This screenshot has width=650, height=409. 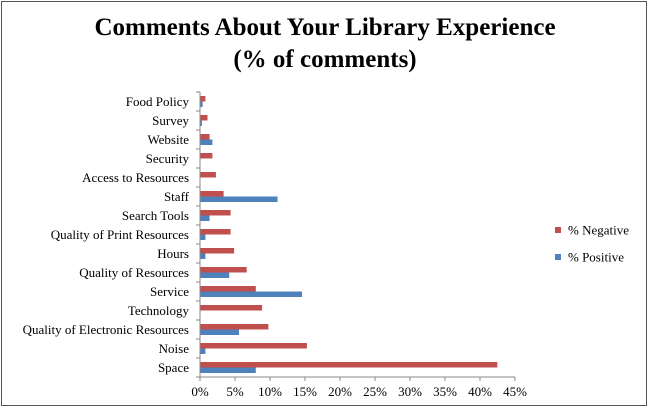 I want to click on x-tick-label: 30%, so click(x=410, y=391).